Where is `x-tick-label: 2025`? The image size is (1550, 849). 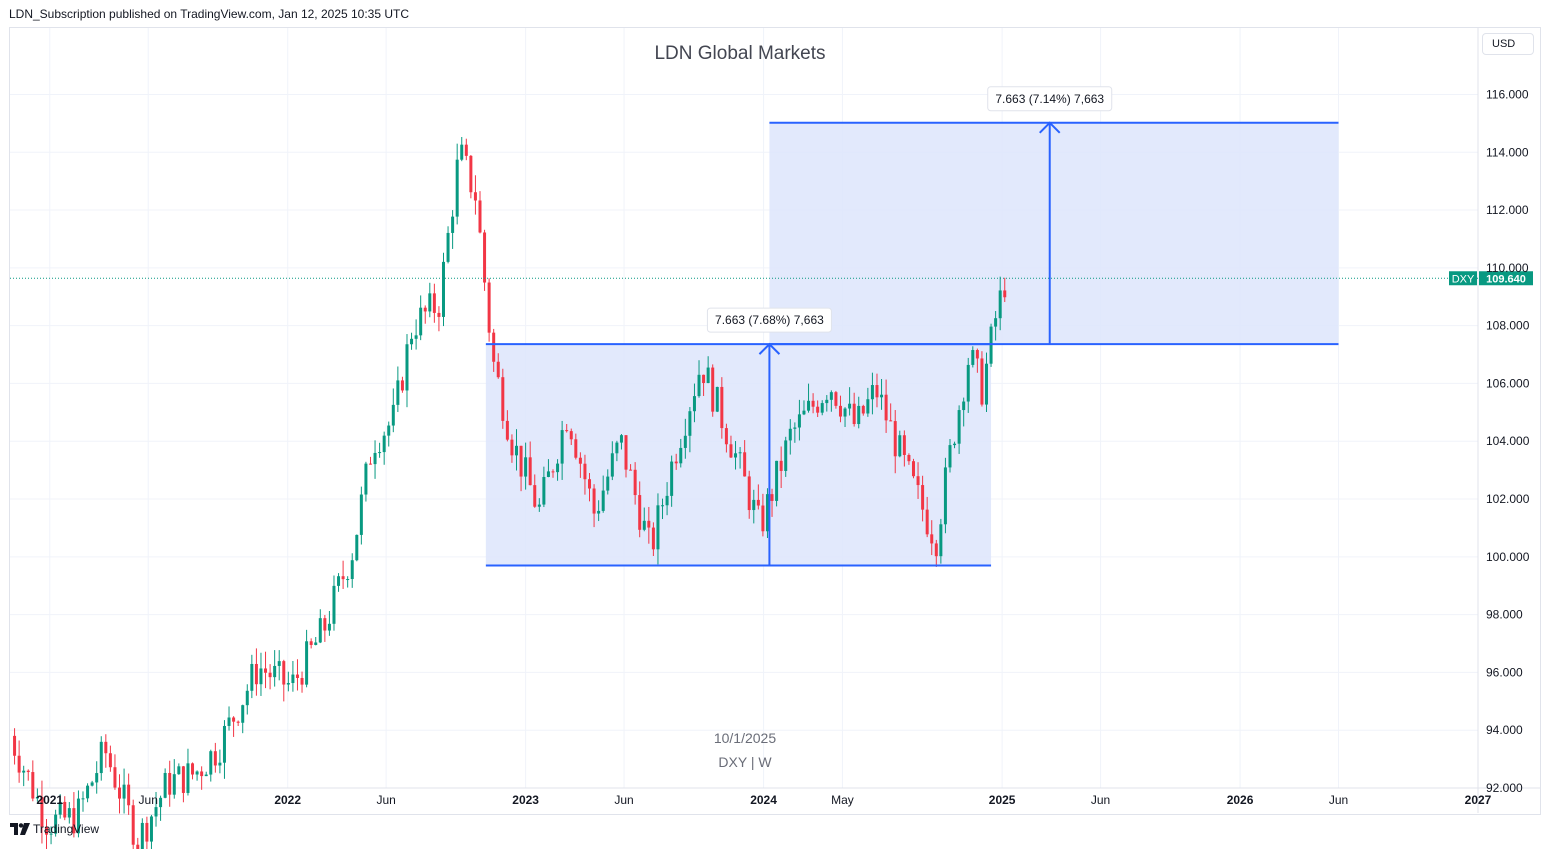 x-tick-label: 2025 is located at coordinates (1002, 800).